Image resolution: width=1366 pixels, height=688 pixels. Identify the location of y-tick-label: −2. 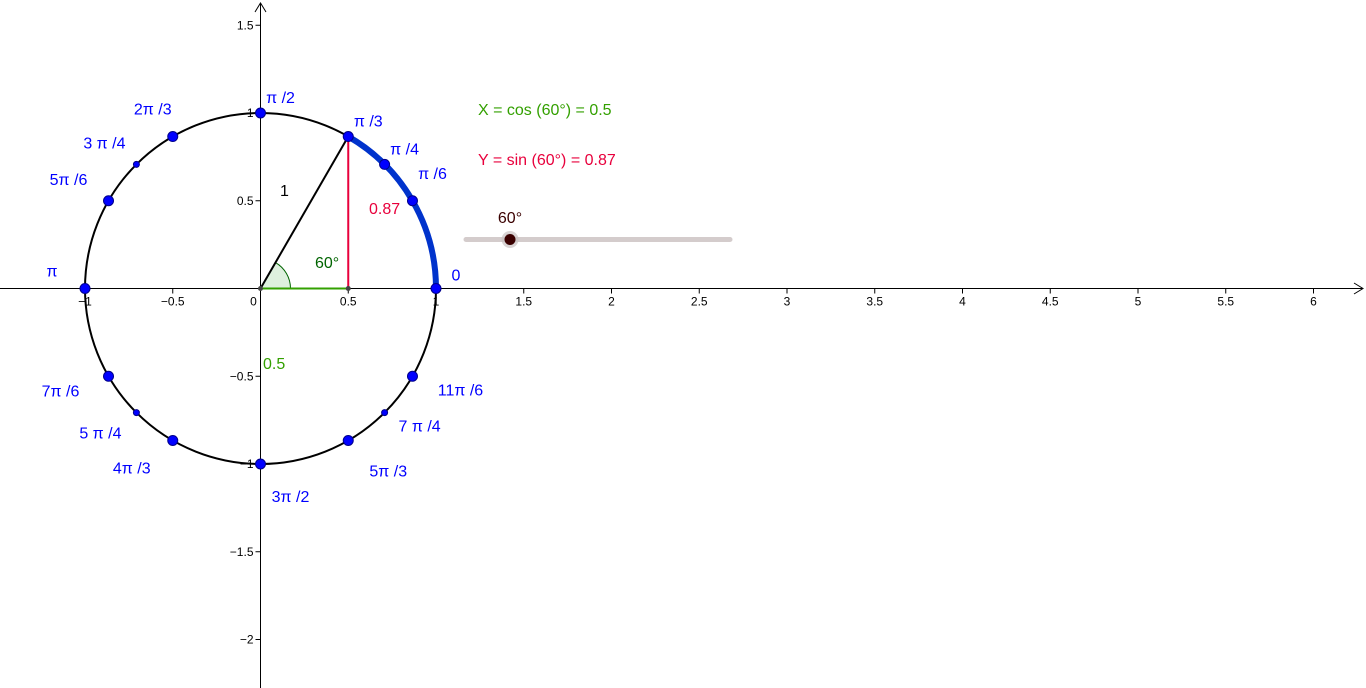
(247, 640).